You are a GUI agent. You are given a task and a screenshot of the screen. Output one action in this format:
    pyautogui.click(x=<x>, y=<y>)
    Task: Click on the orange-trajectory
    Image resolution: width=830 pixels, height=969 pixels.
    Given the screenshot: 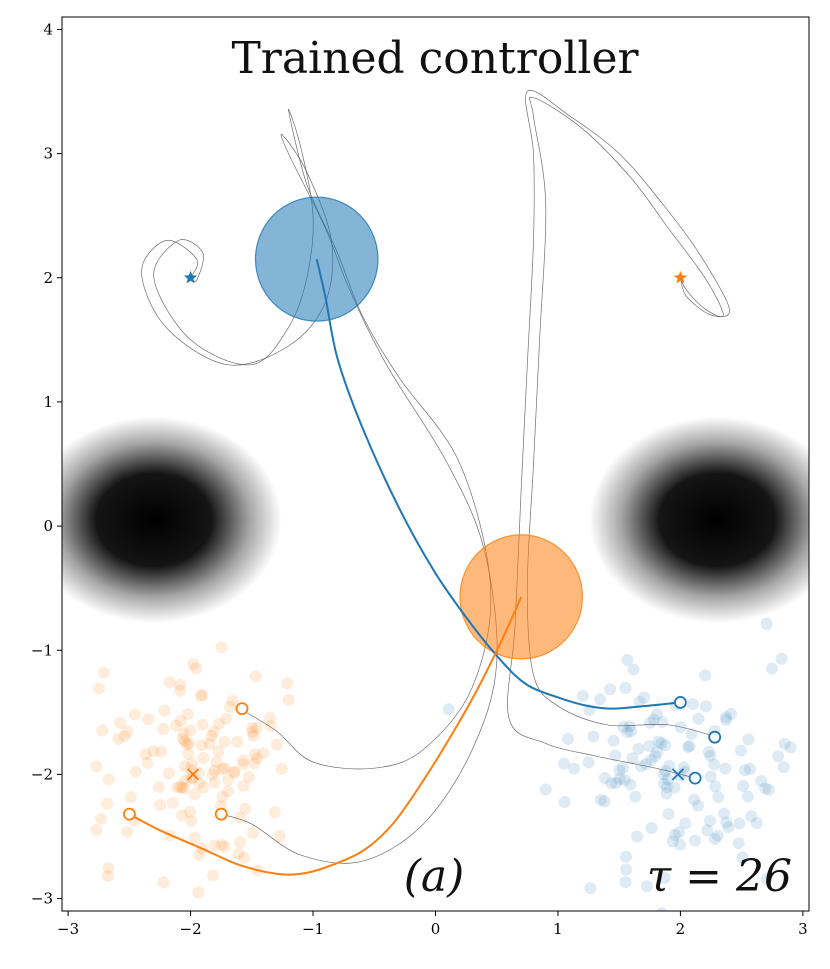 What is the action you would take?
    pyautogui.click(x=325, y=736)
    